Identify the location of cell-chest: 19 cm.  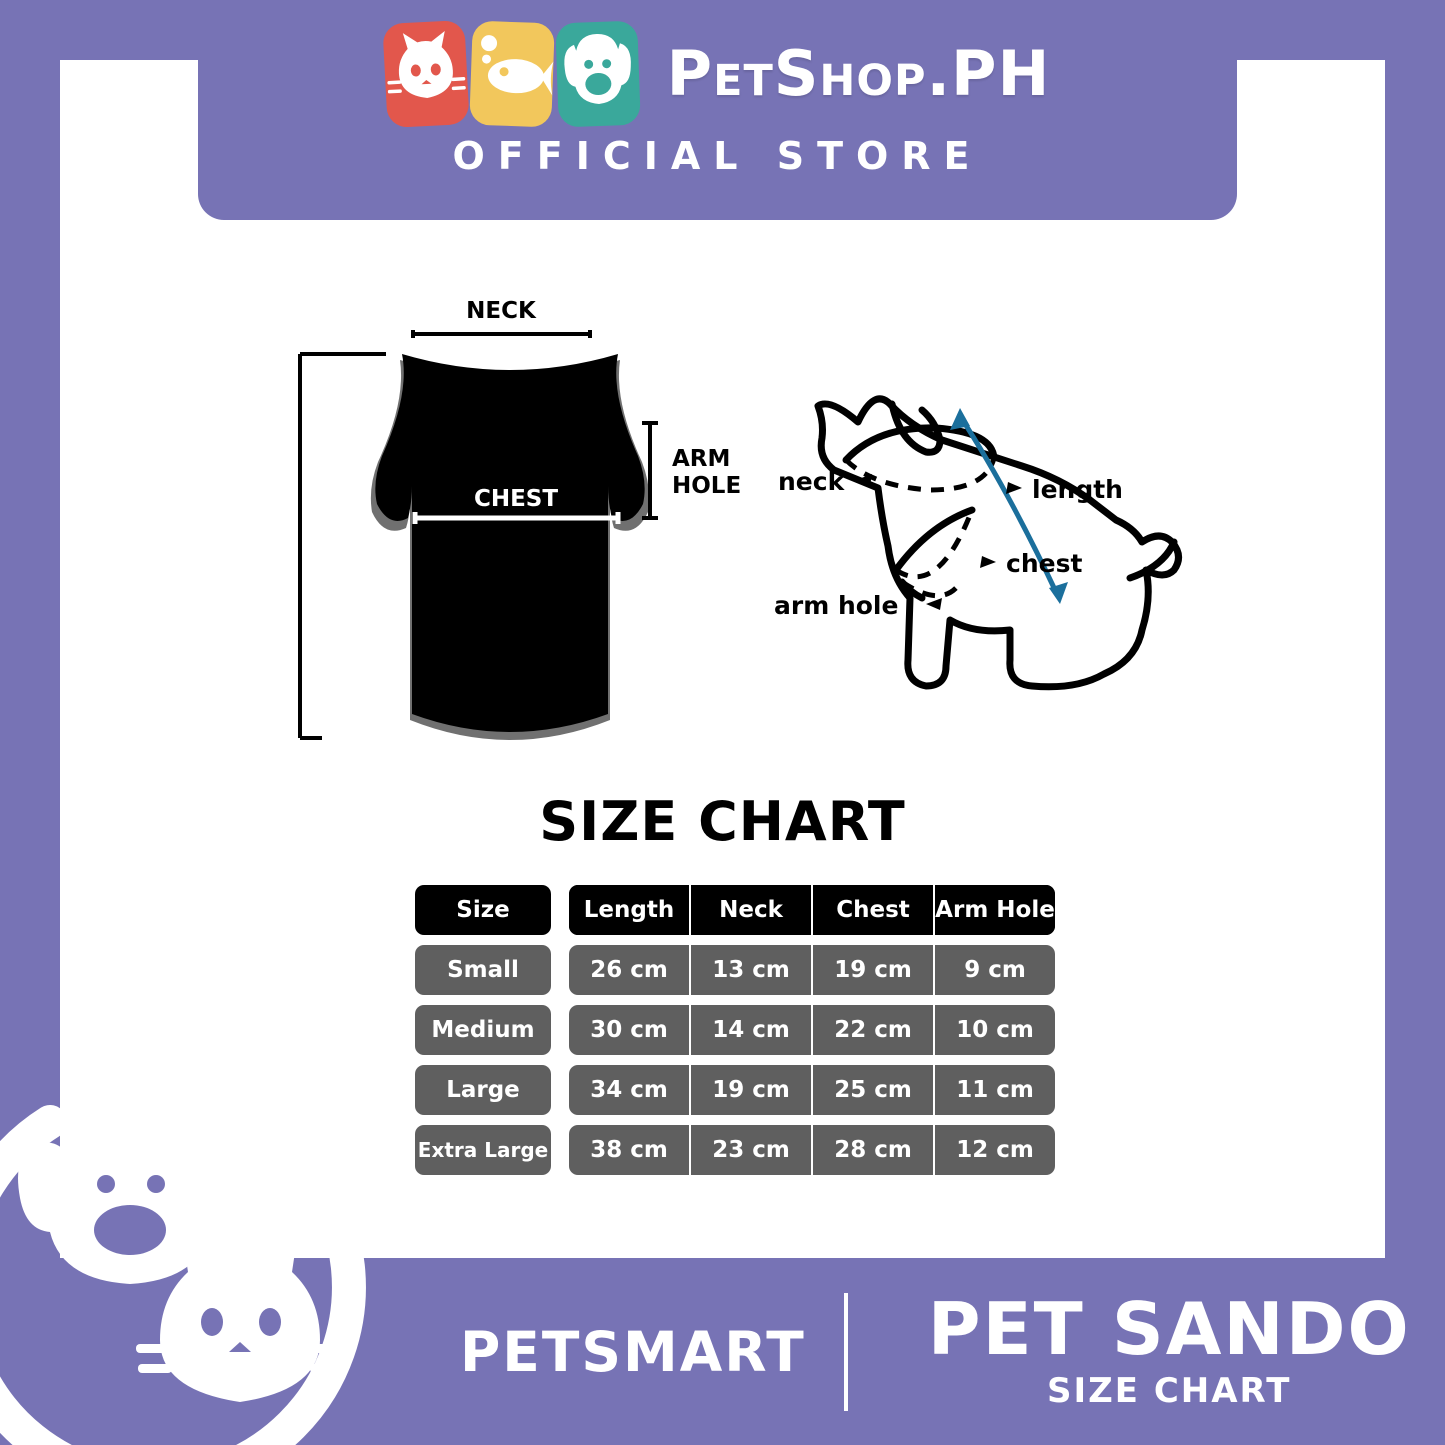
(874, 970).